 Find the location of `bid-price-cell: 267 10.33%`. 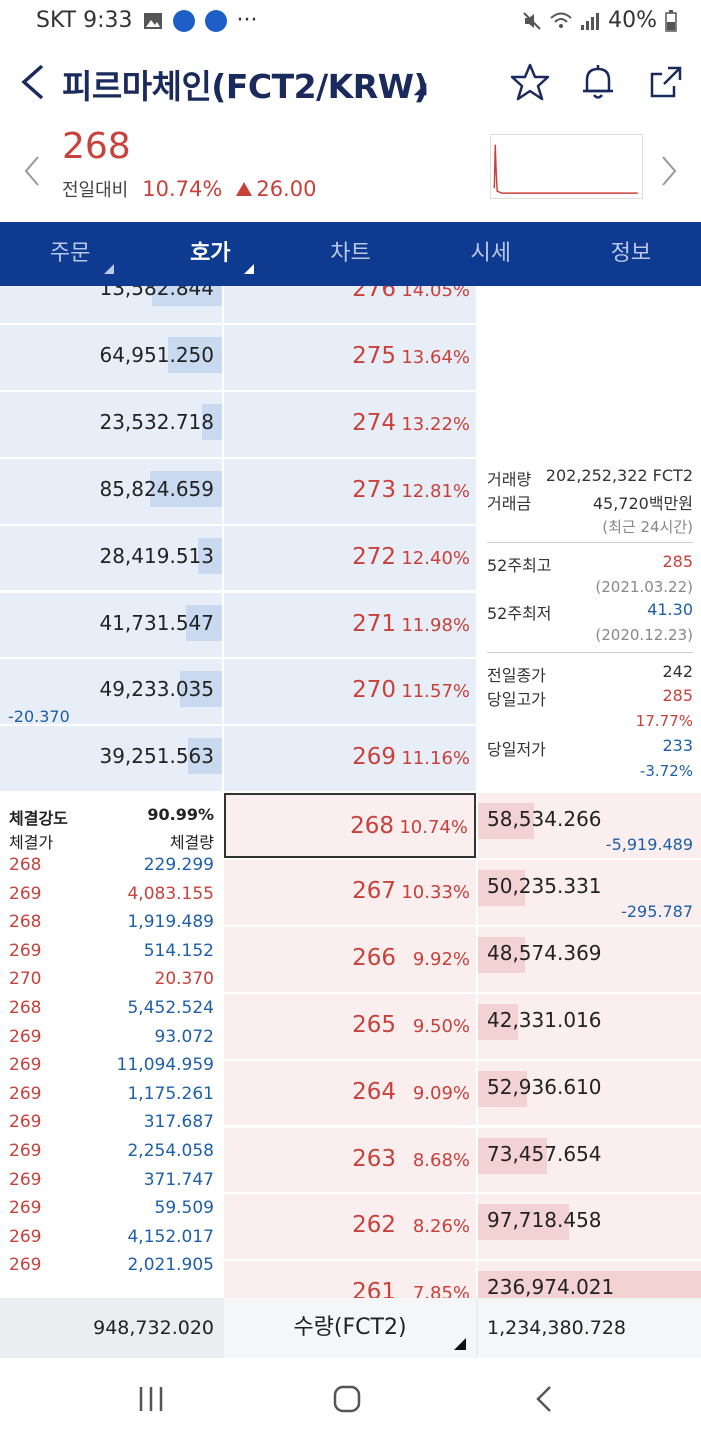

bid-price-cell: 267 10.33% is located at coordinates (350, 892).